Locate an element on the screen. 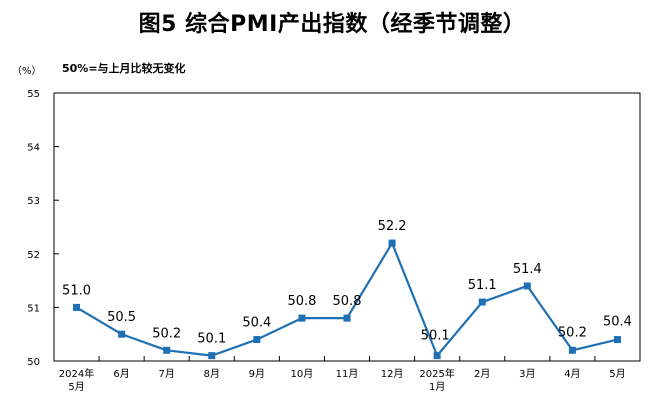  y-unit-label: （%） is located at coordinates (27, 71).